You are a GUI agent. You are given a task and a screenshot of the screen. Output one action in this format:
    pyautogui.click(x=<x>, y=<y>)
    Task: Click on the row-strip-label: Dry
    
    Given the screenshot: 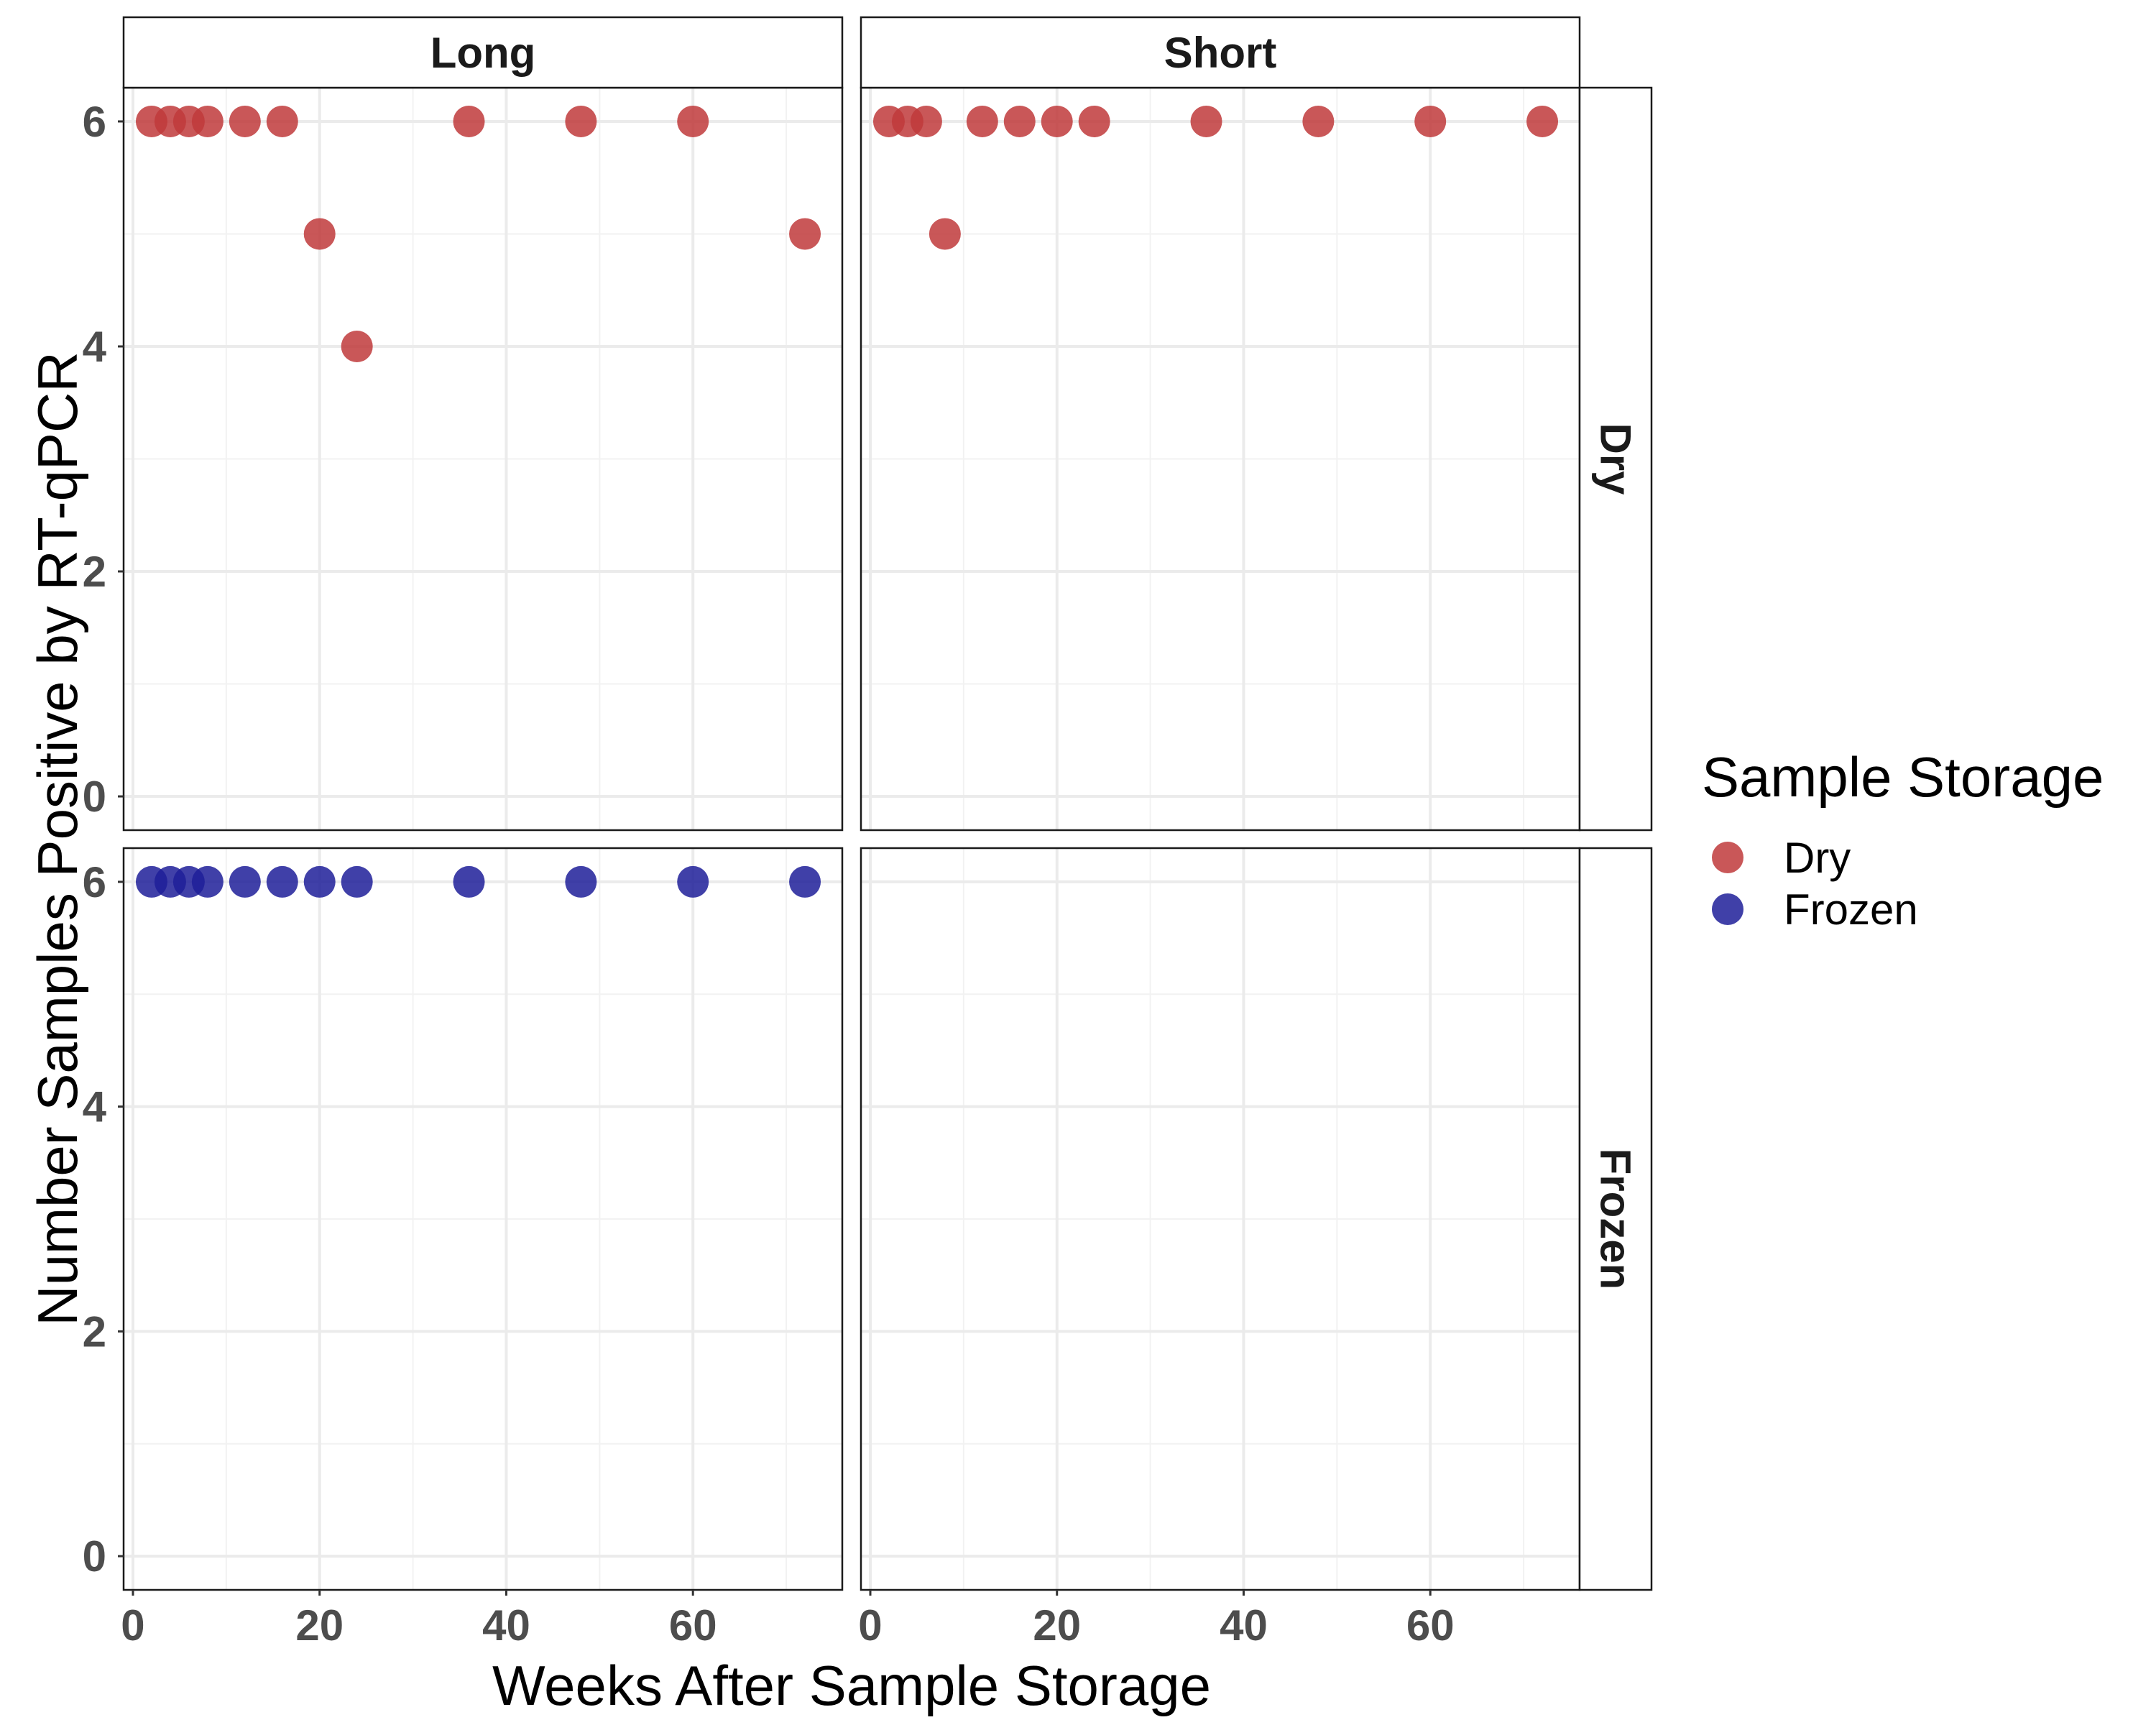 What is the action you would take?
    pyautogui.click(x=1616, y=459)
    